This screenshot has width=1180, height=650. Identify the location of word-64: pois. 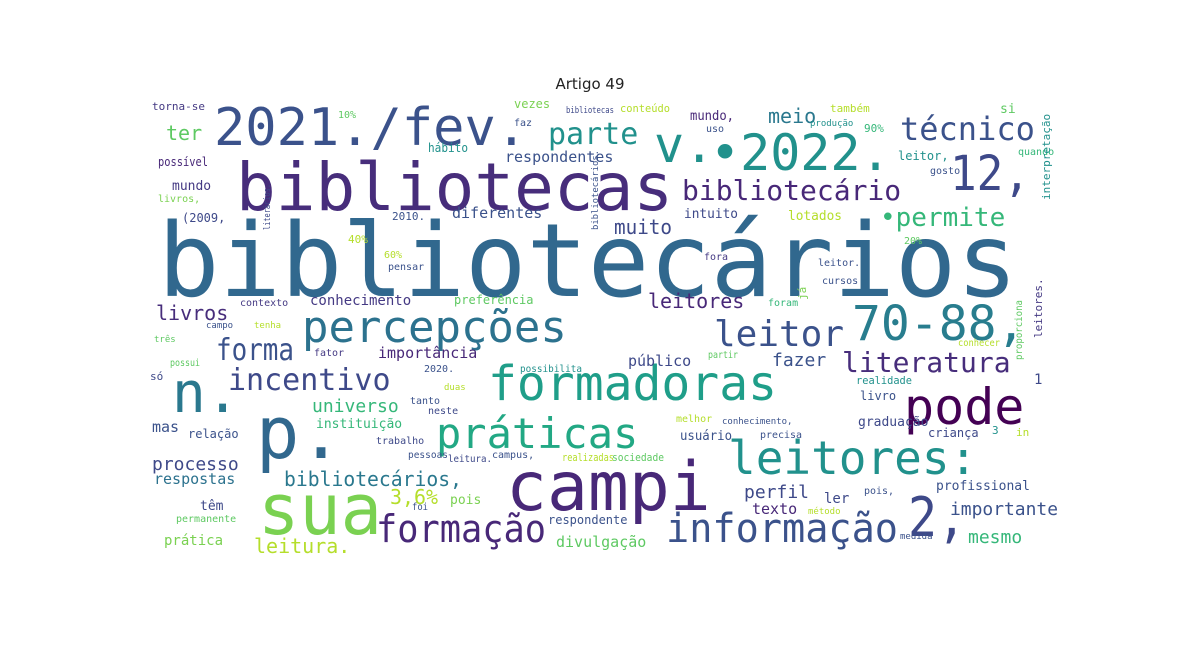
(465, 500).